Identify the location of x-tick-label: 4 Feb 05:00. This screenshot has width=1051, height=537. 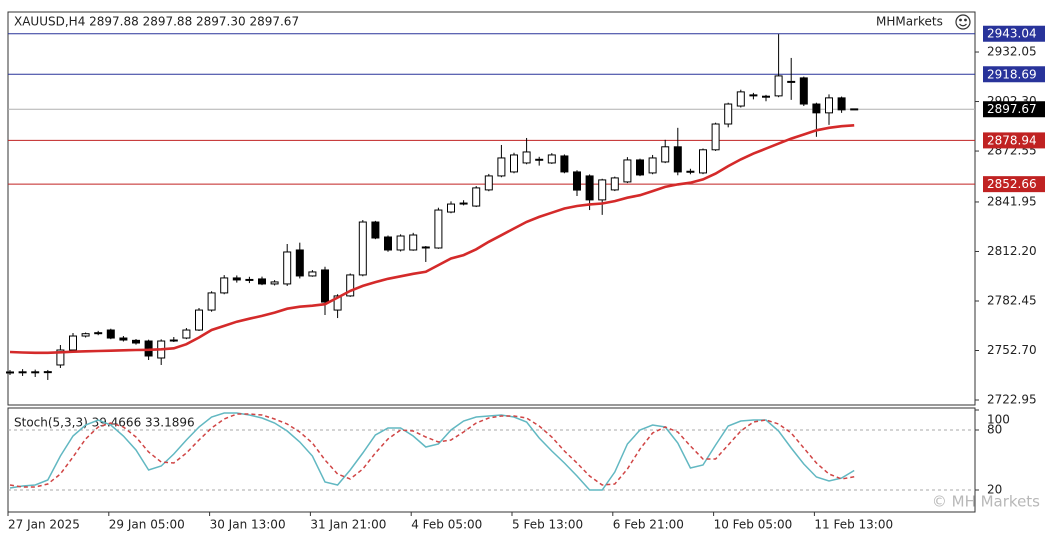
(446, 525).